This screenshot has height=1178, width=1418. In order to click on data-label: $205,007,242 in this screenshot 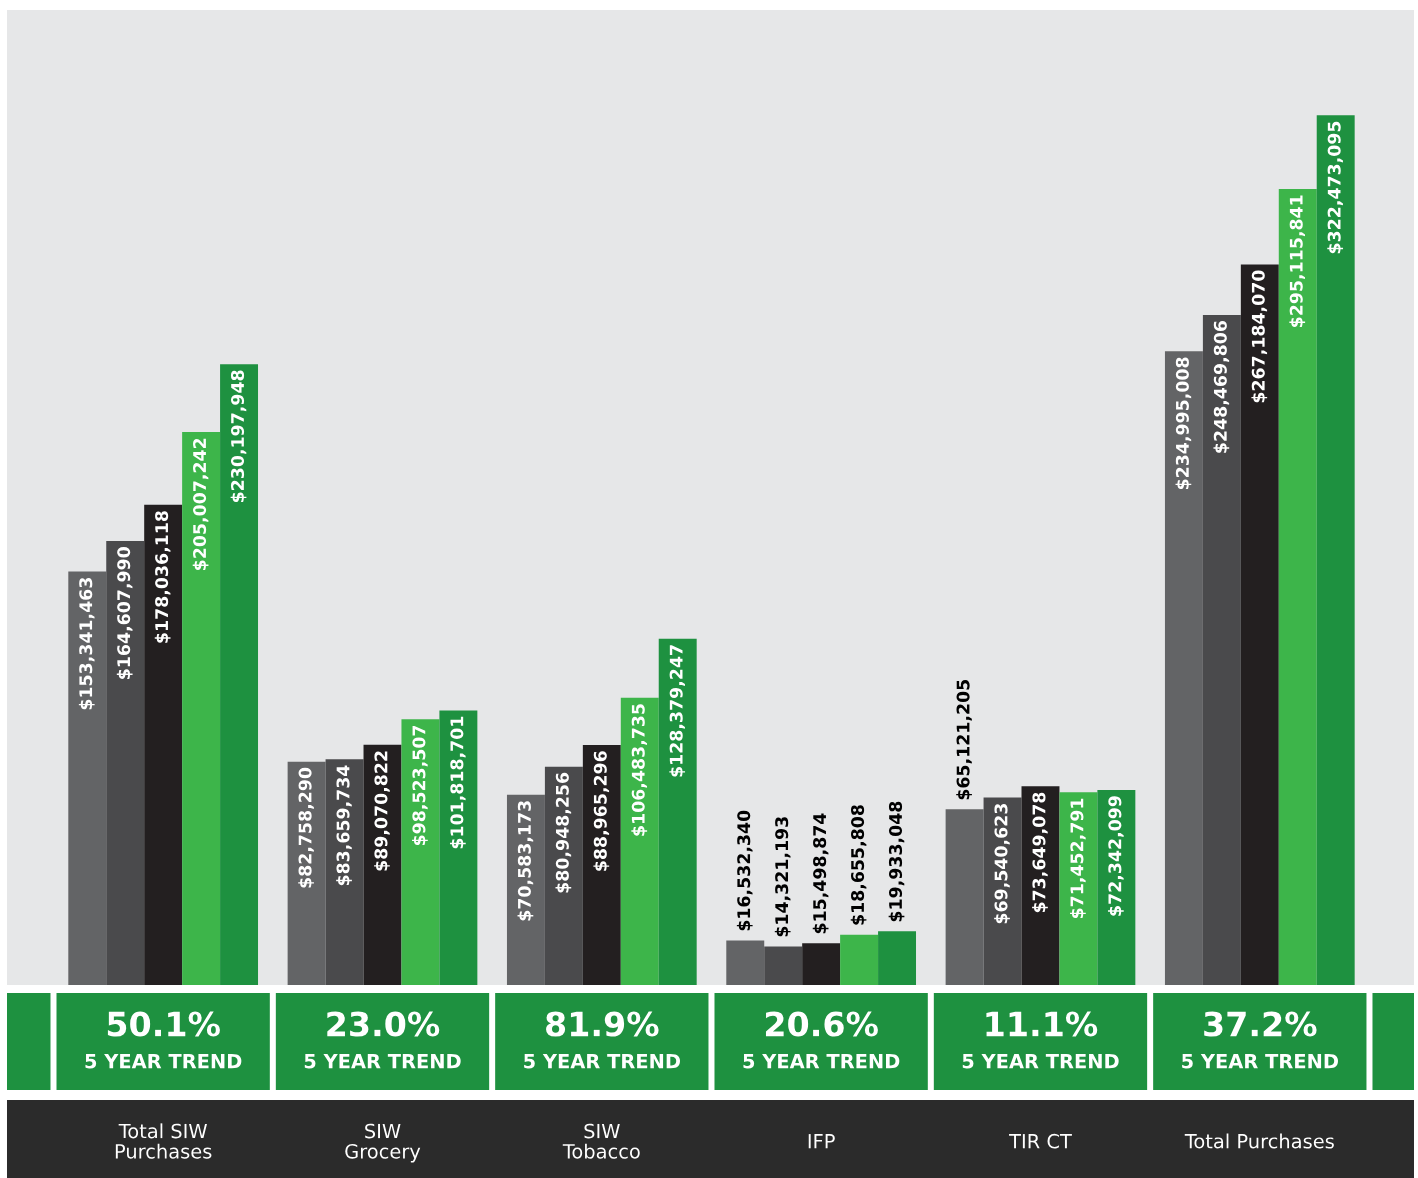, I will do `click(200, 504)`.